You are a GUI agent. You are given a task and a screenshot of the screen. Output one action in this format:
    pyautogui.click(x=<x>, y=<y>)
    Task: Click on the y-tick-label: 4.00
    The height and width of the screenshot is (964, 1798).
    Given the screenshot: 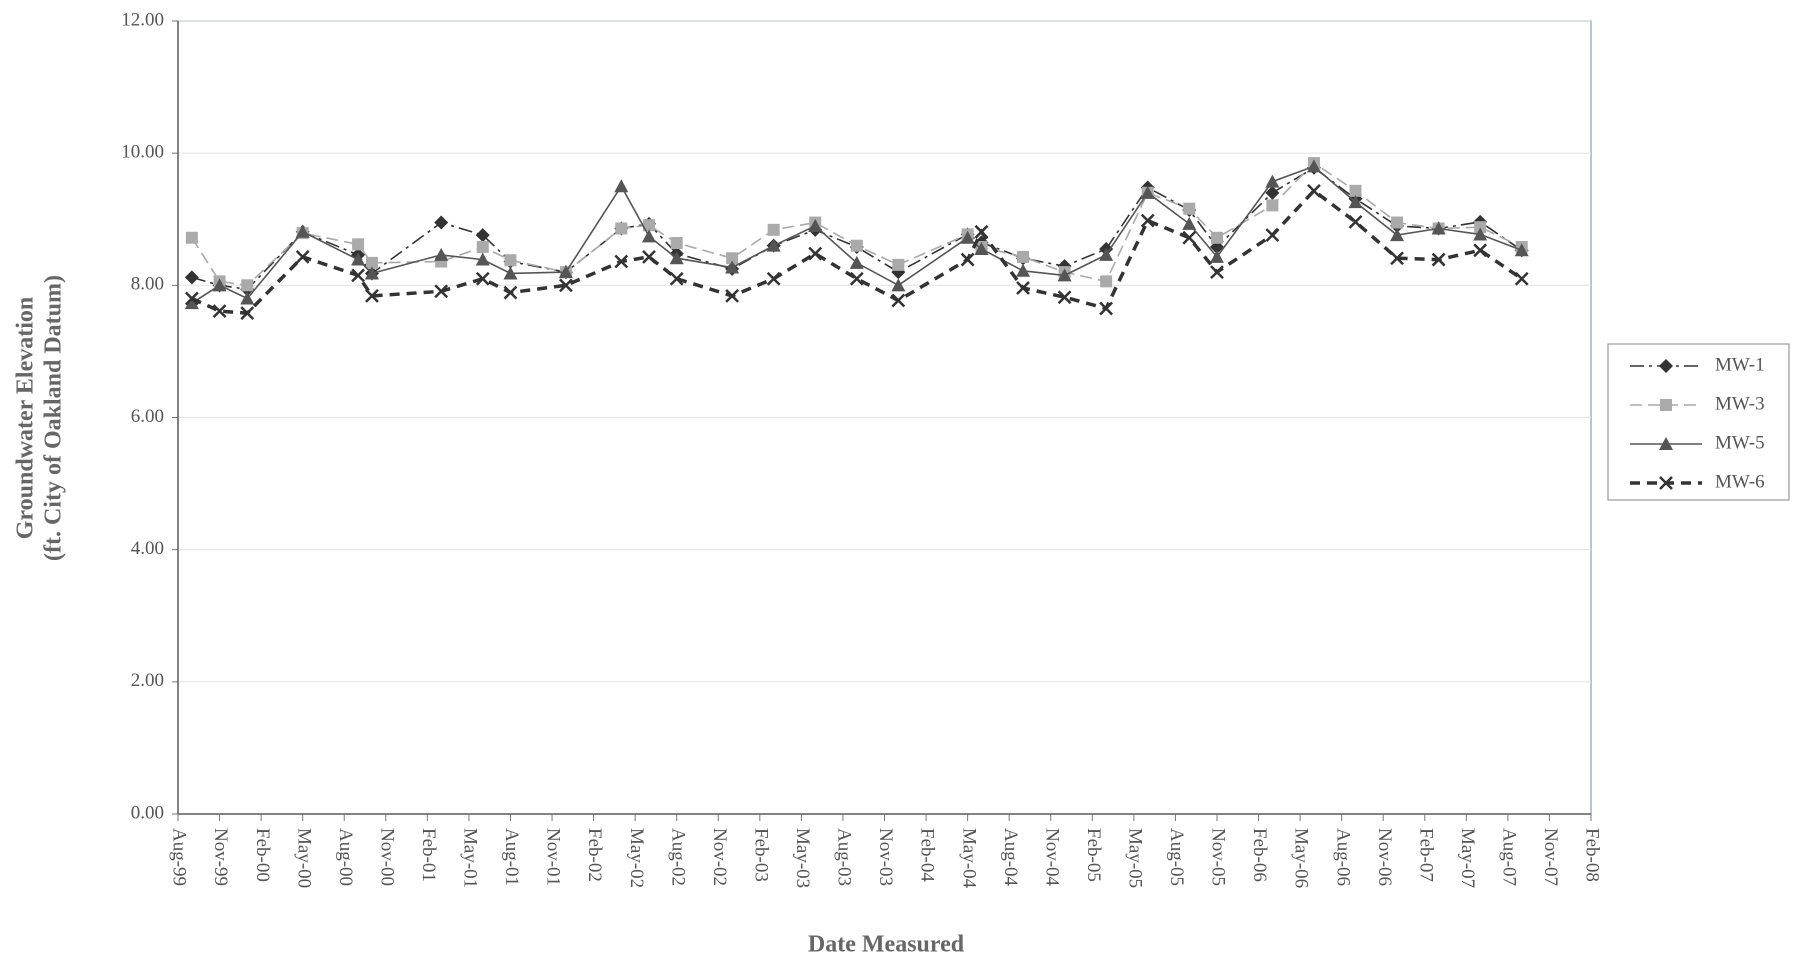 What is the action you would take?
    pyautogui.click(x=147, y=548)
    